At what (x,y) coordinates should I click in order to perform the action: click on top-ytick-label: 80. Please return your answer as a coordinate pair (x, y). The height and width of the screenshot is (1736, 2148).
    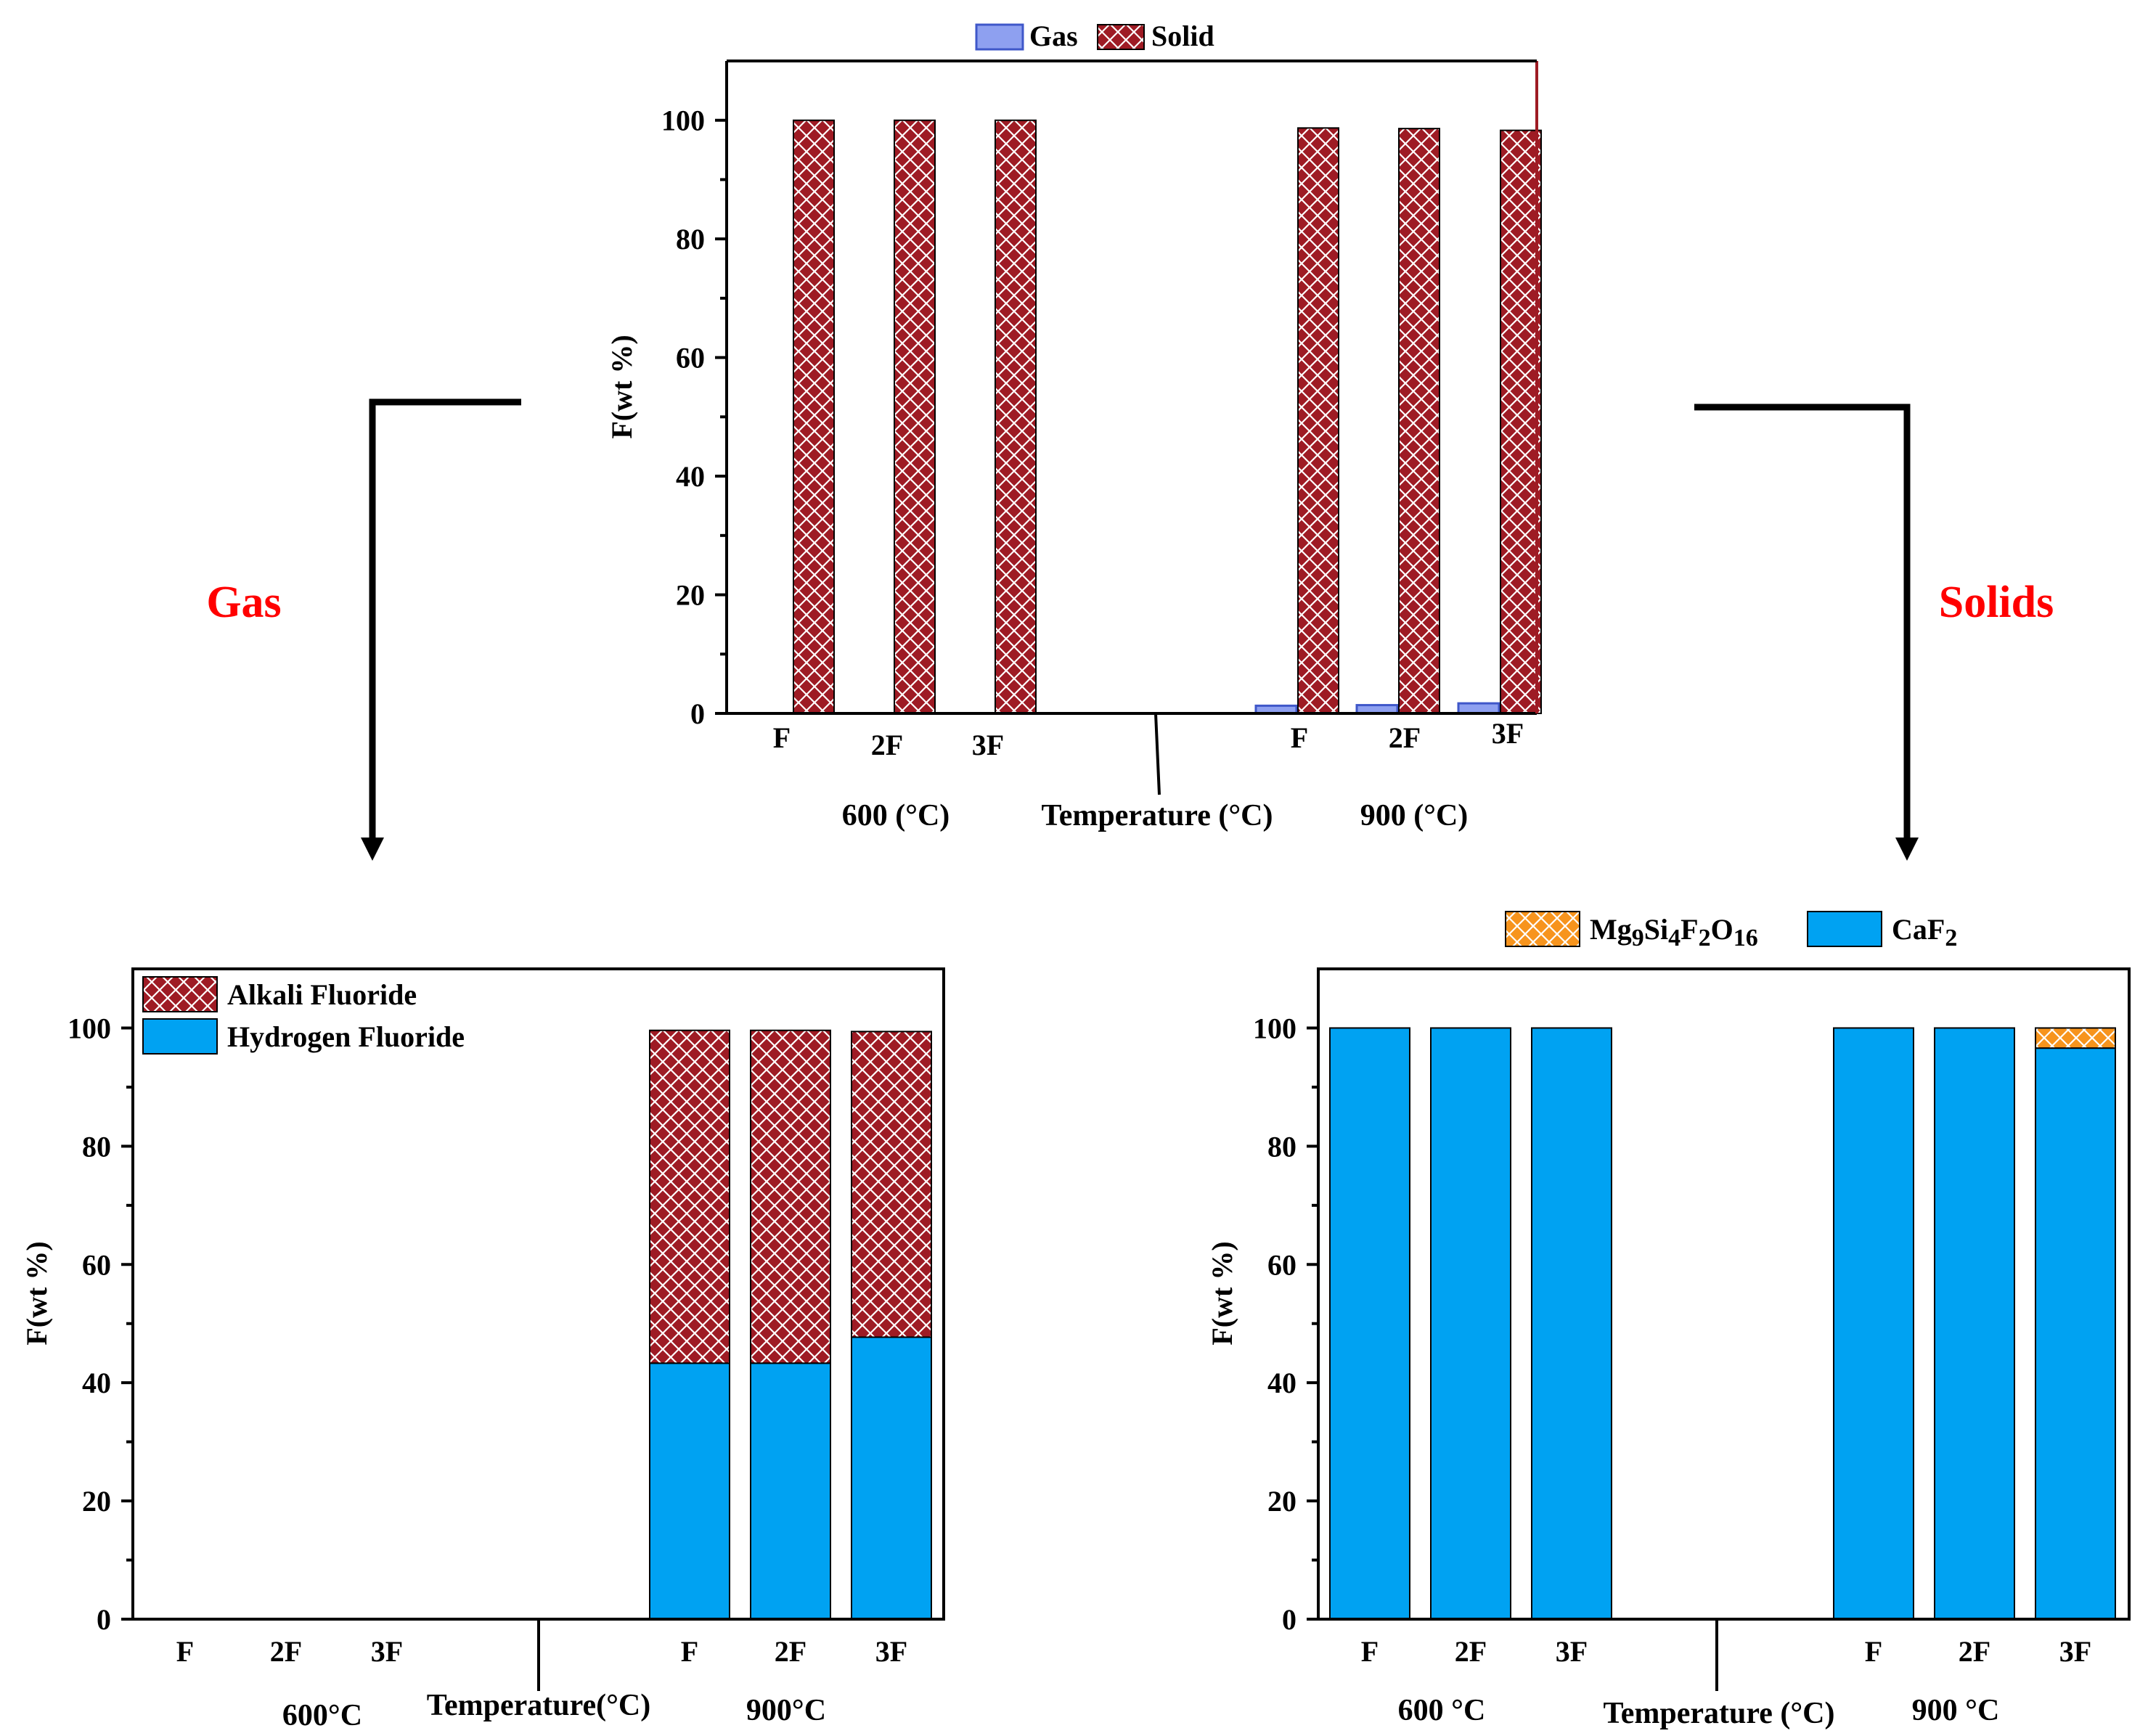
    Looking at the image, I should click on (690, 239).